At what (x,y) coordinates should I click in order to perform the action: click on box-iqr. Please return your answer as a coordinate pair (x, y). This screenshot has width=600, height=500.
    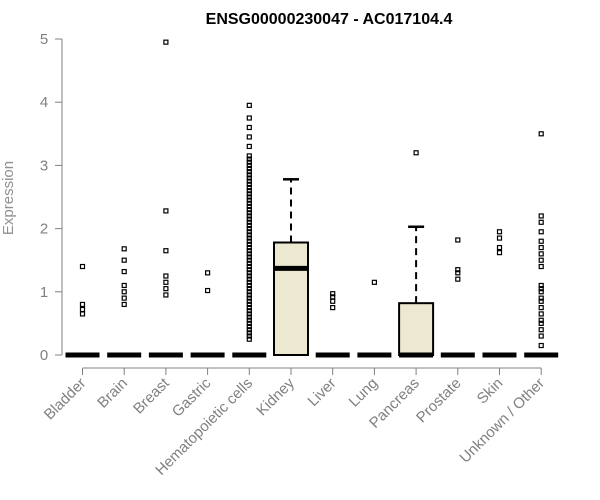
    Looking at the image, I should click on (416, 329).